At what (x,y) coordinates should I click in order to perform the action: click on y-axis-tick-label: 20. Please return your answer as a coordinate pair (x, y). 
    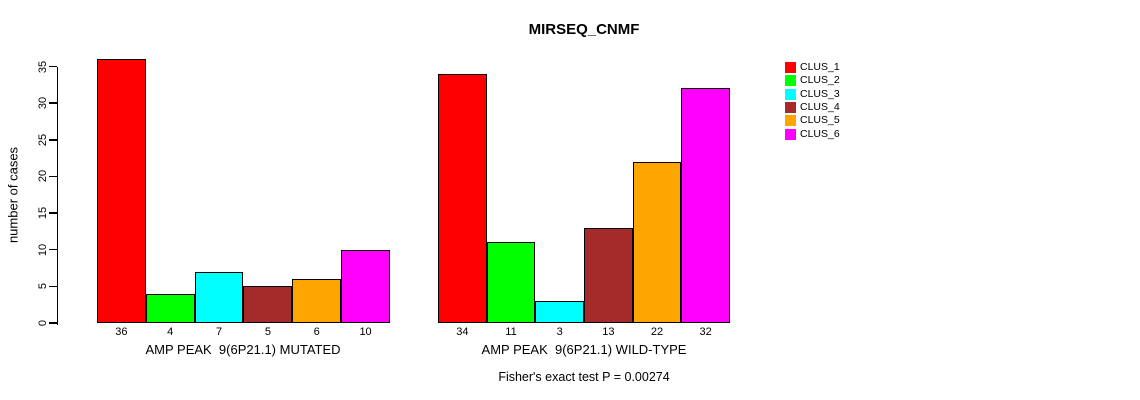
    Looking at the image, I should click on (43, 176).